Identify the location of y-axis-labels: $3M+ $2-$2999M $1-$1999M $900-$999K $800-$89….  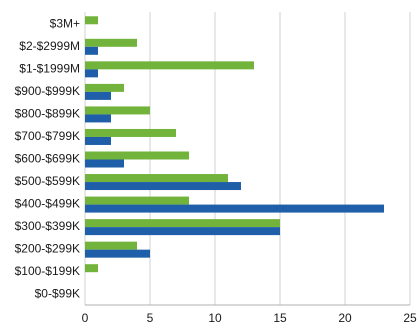
(47, 158).